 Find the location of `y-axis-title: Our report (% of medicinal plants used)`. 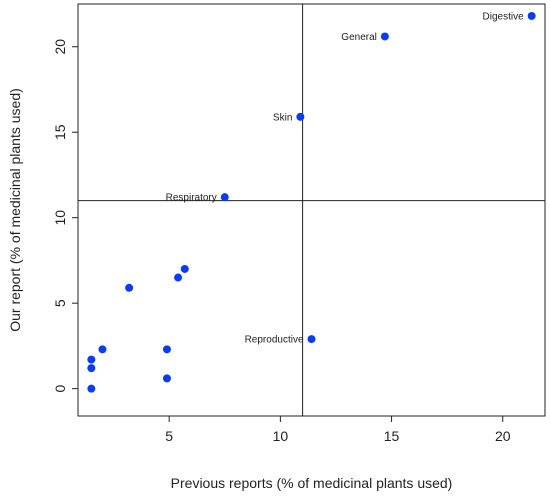

y-axis-title: Our report (% of medicinal plants used) is located at coordinates (15, 210).